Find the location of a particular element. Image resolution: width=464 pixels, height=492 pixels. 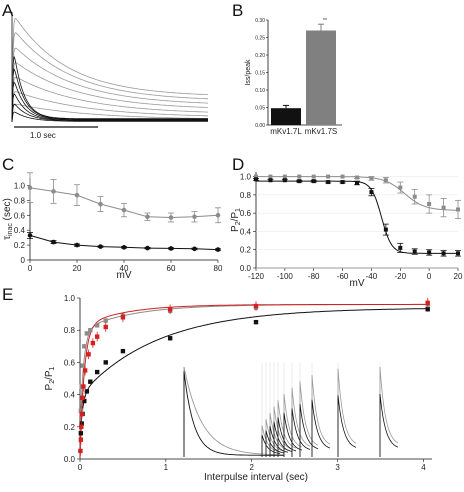

panel-letter-c: C is located at coordinates (8, 164).